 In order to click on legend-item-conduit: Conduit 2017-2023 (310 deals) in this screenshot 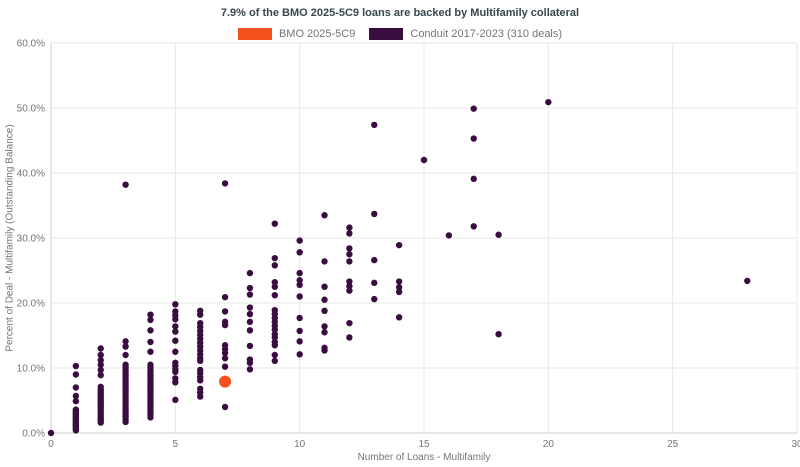, I will do `click(465, 34)`.